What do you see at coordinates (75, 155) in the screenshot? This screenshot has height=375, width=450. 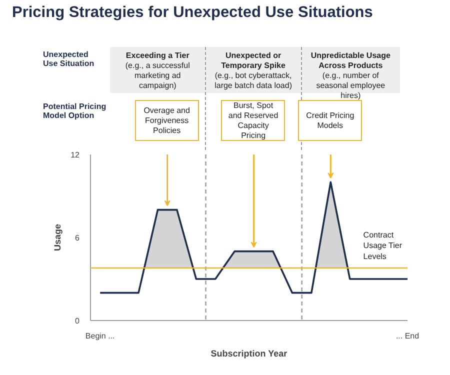 I see `y-tick-label: 12` at bounding box center [75, 155].